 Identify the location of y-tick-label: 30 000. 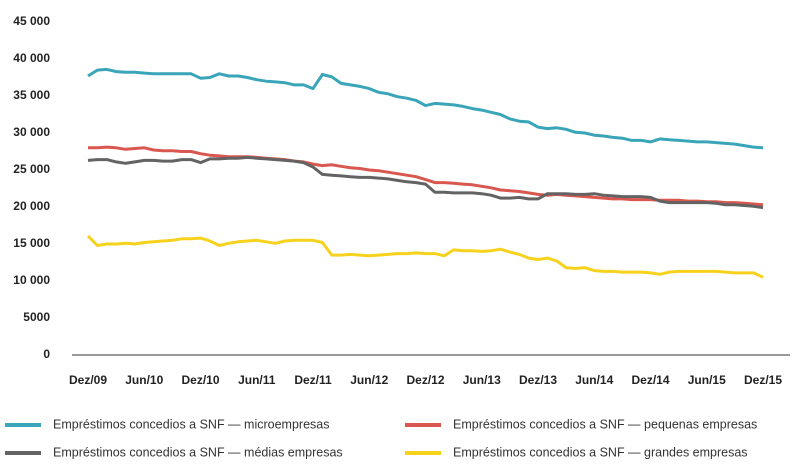
(31, 132).